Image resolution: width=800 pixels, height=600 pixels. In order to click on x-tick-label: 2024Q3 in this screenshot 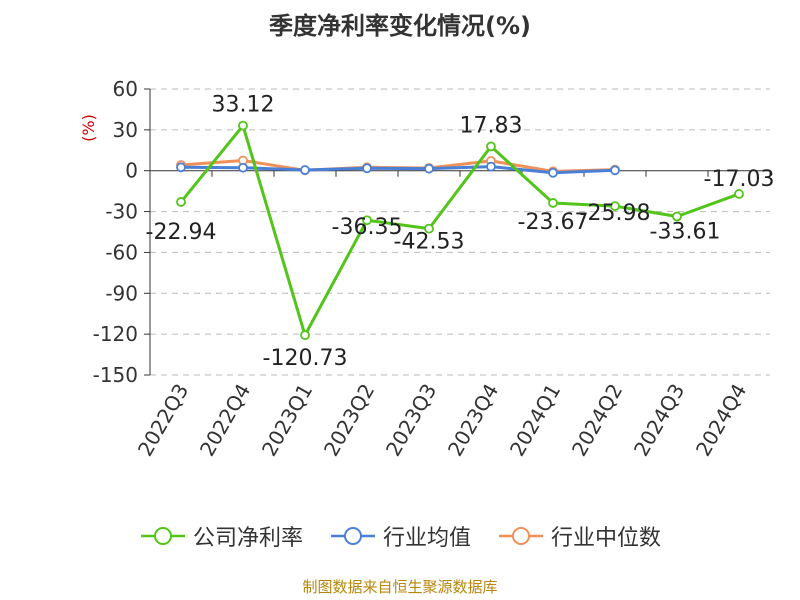, I will do `click(659, 420)`.